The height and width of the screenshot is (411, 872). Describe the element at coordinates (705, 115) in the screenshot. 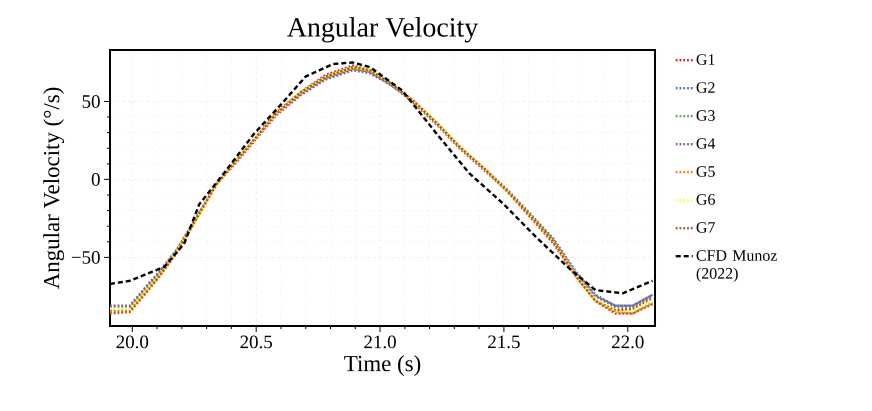

I see `legend-label: G3` at that location.